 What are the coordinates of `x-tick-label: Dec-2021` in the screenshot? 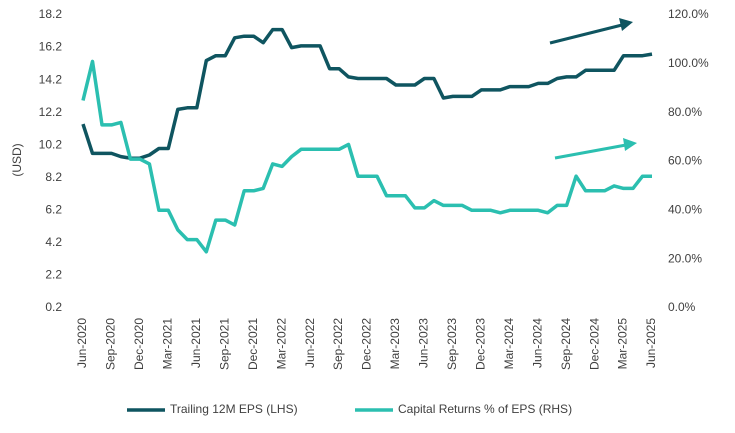 It's located at (253, 344).